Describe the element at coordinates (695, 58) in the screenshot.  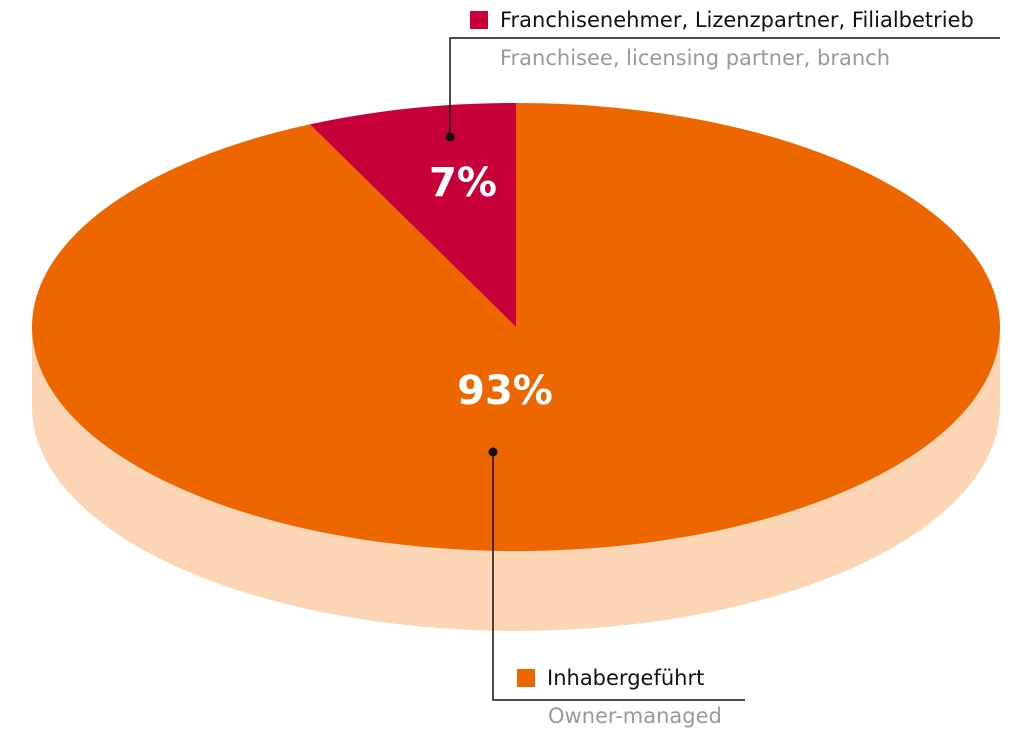
I see `legend-translation: Franchisee, licensing partner, branch` at that location.